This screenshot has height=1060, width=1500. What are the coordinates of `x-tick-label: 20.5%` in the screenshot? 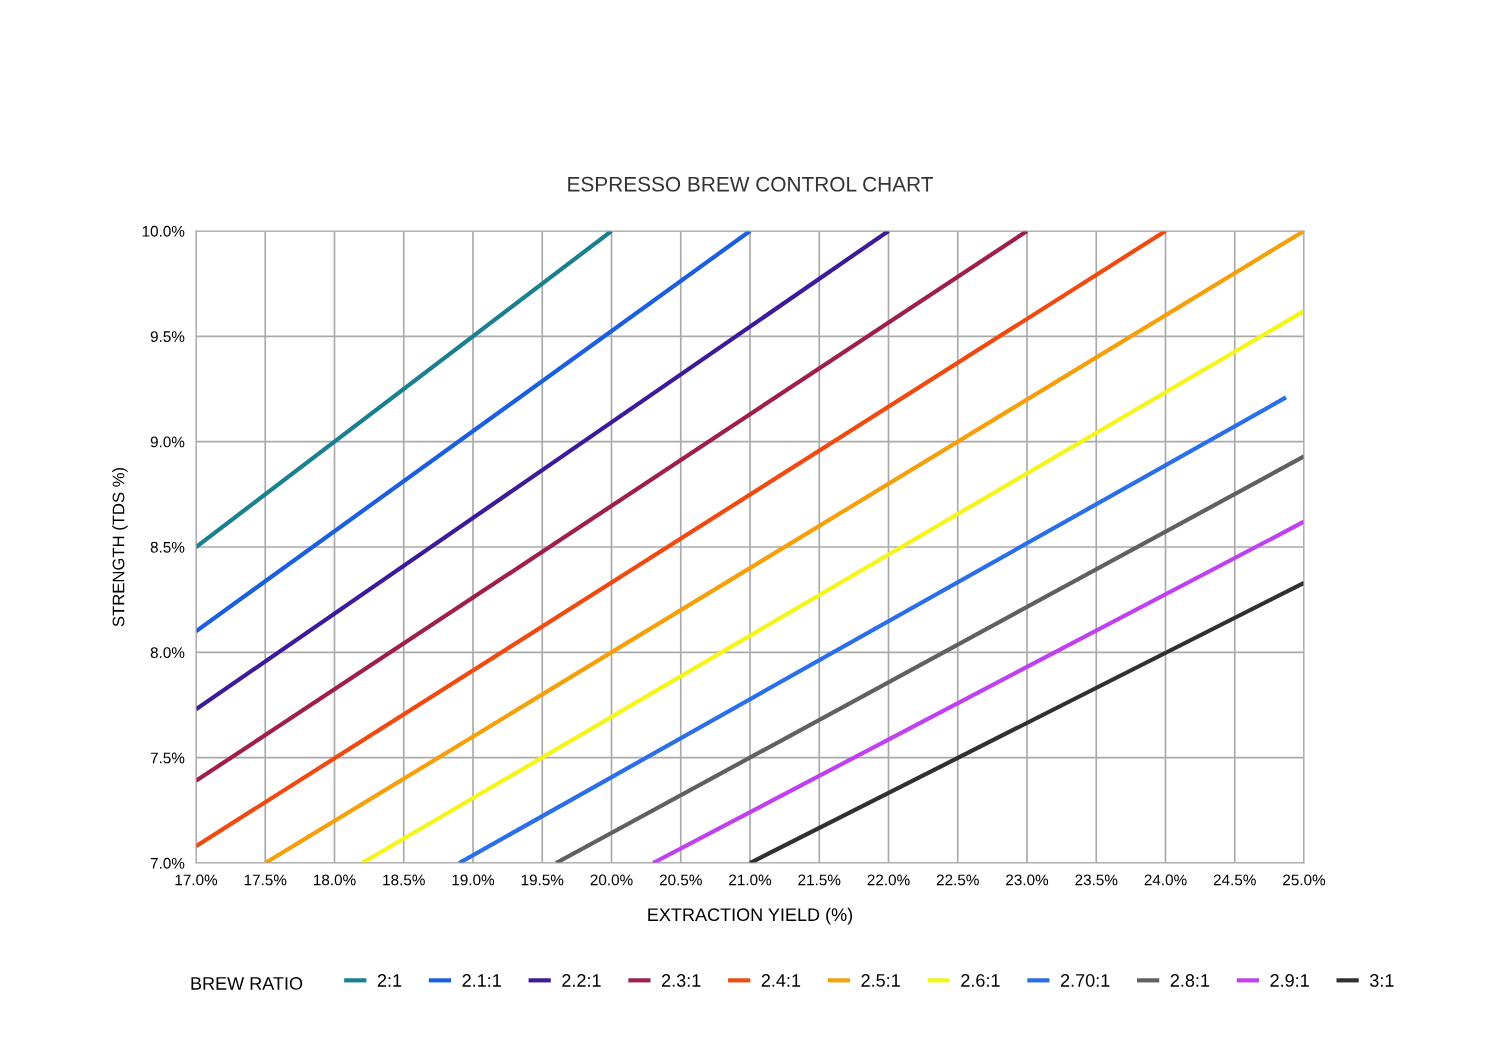 It's located at (680, 880).